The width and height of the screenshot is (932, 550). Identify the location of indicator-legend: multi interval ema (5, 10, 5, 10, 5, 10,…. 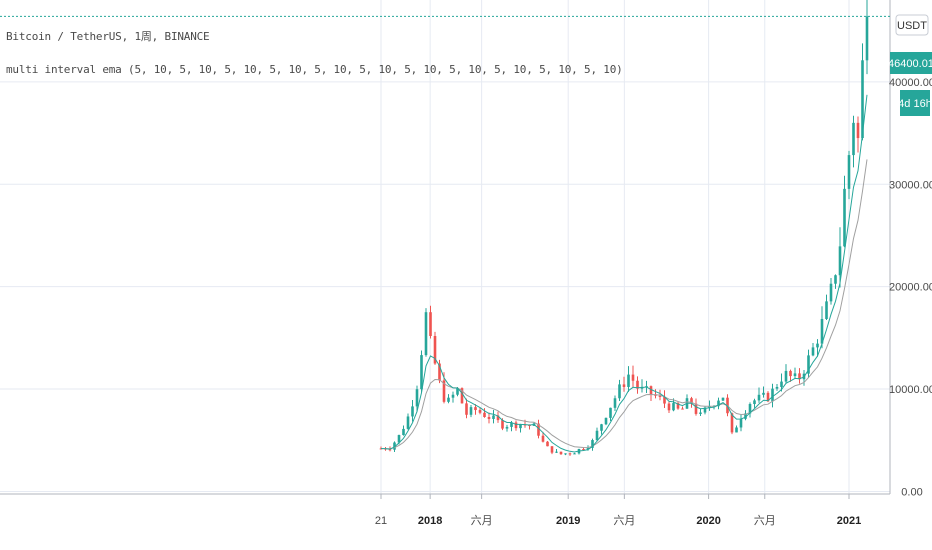
(314, 69).